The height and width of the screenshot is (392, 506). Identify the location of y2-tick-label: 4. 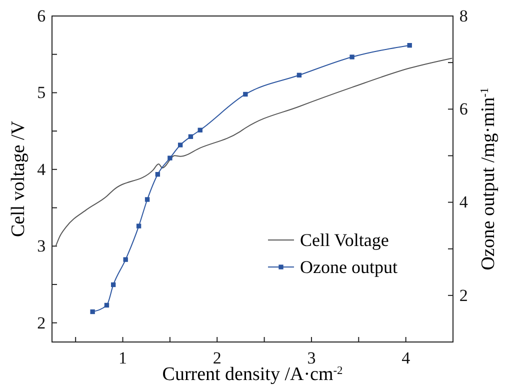
(463, 202).